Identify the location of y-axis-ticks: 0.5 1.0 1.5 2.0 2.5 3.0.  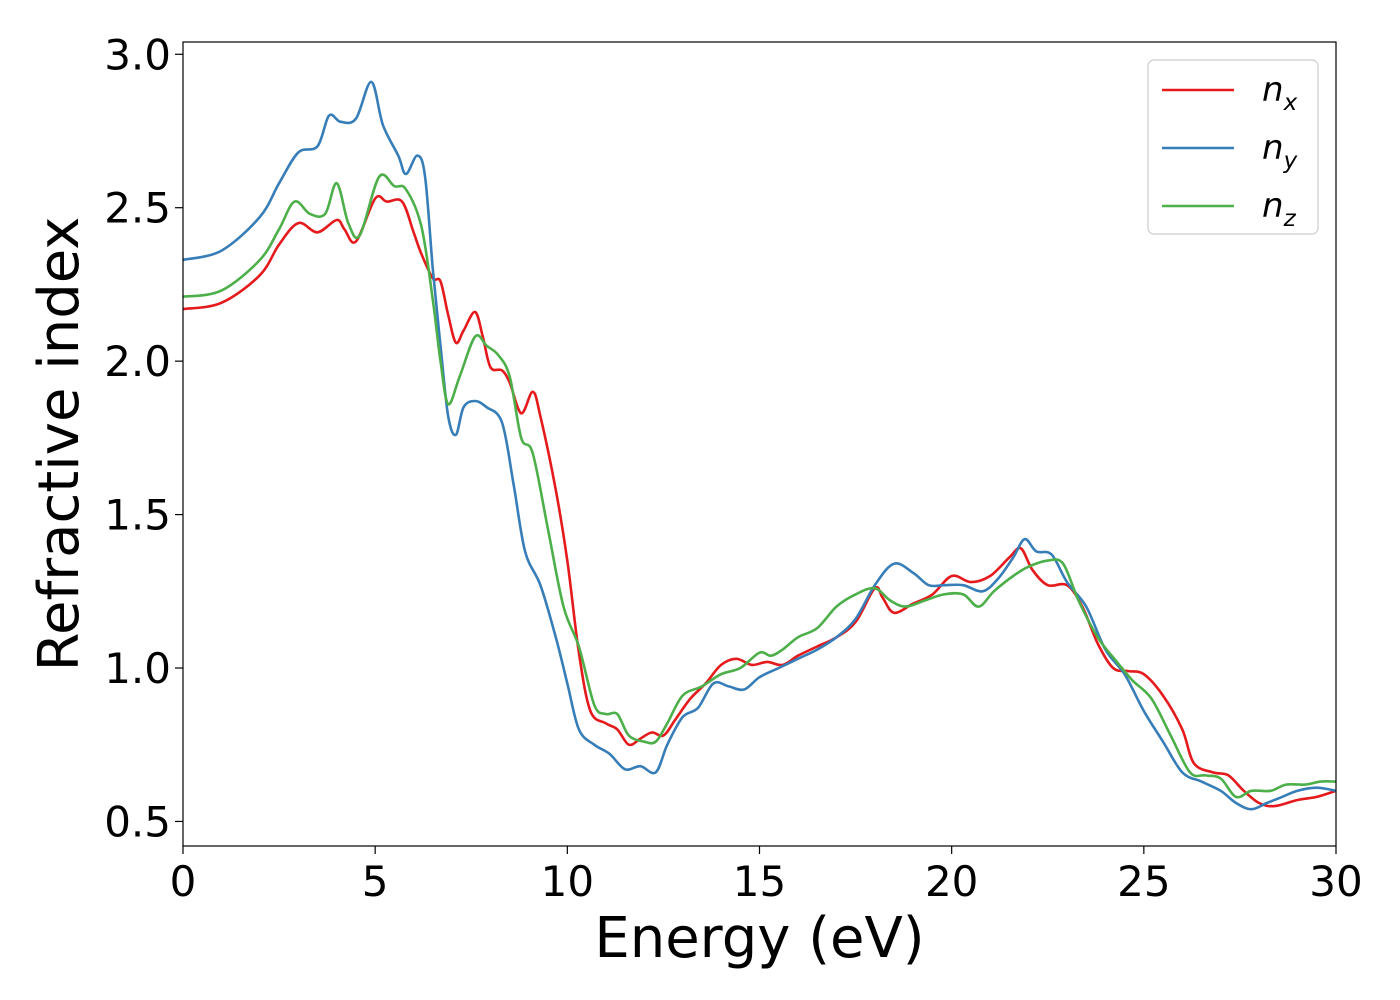
(143, 438).